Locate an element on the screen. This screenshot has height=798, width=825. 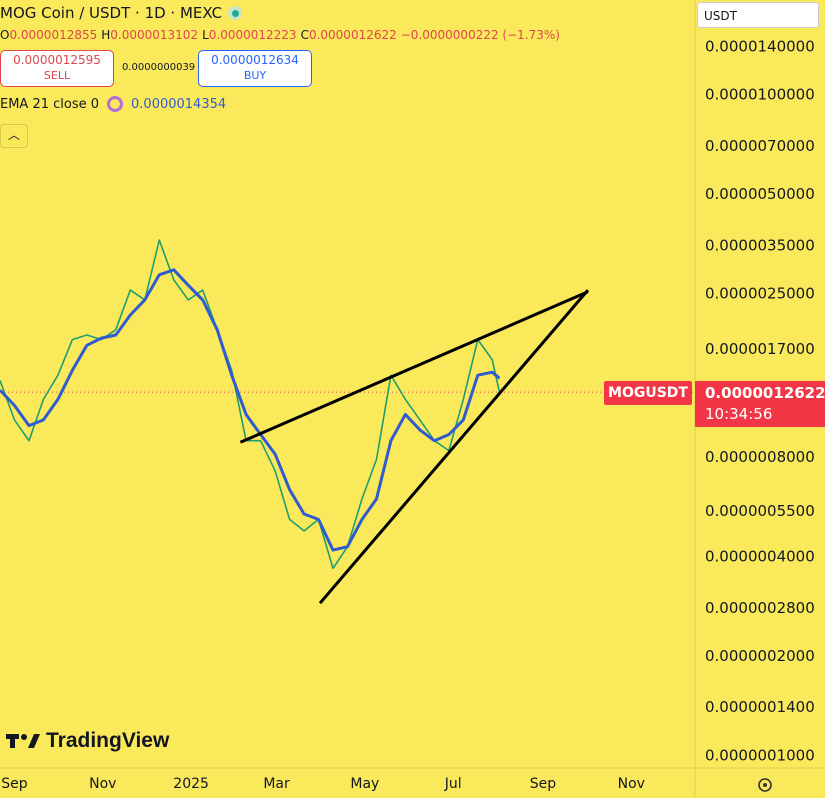
buy-button: 0.0000012634 BUY is located at coordinates (255, 68).